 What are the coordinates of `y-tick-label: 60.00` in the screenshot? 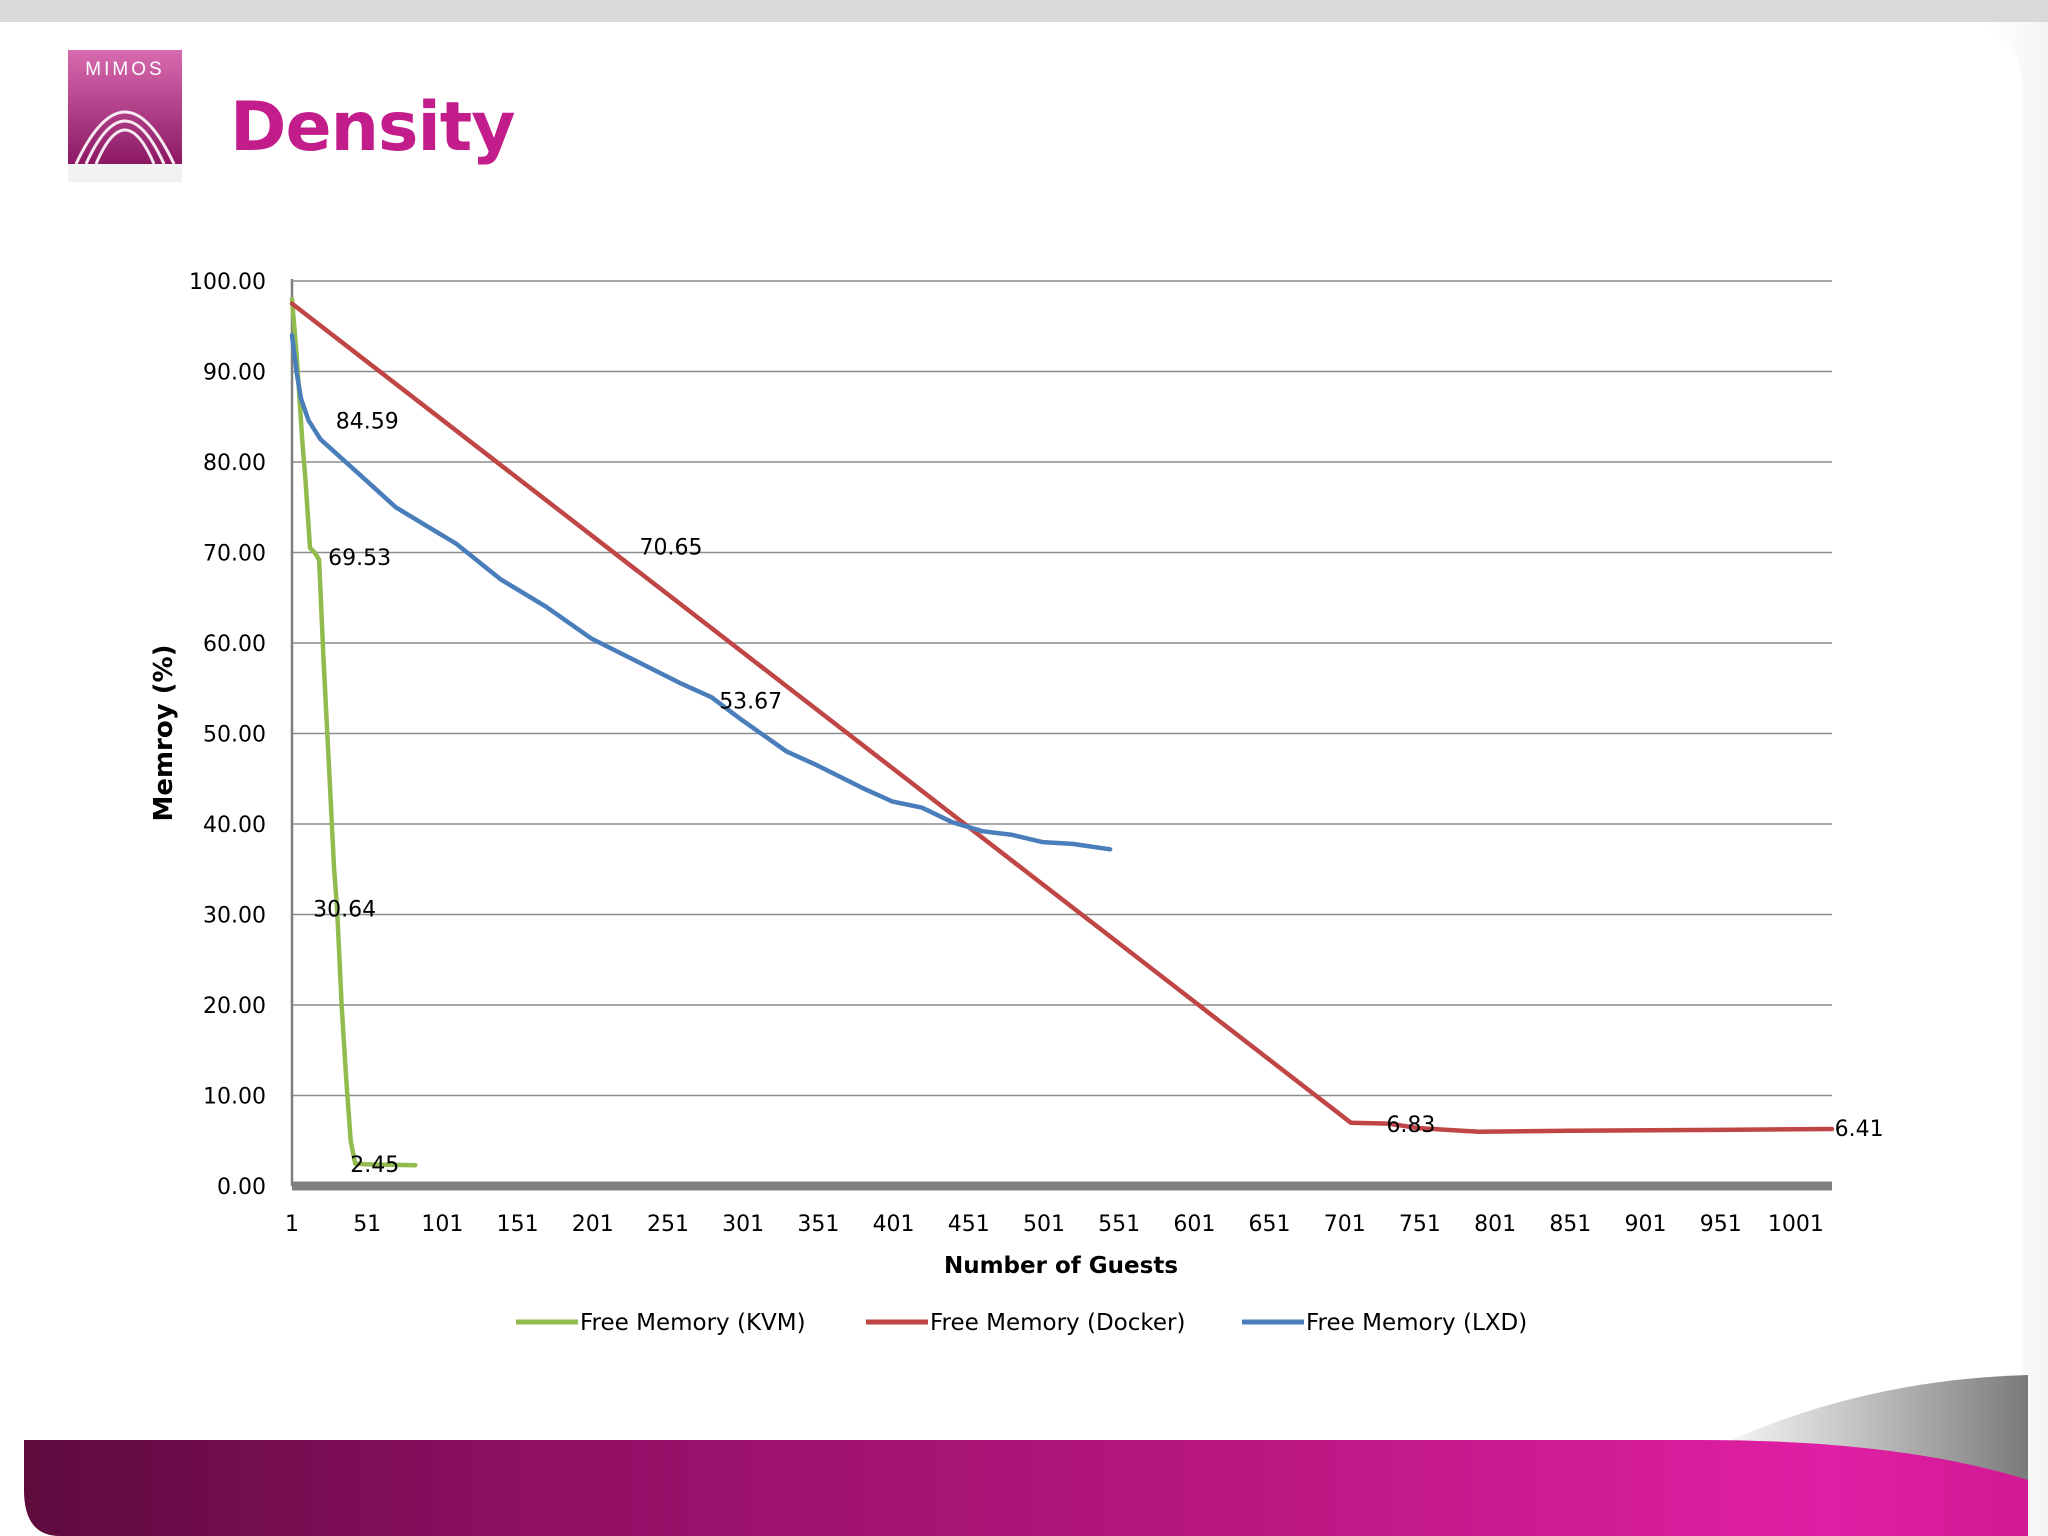 It's located at (234, 644).